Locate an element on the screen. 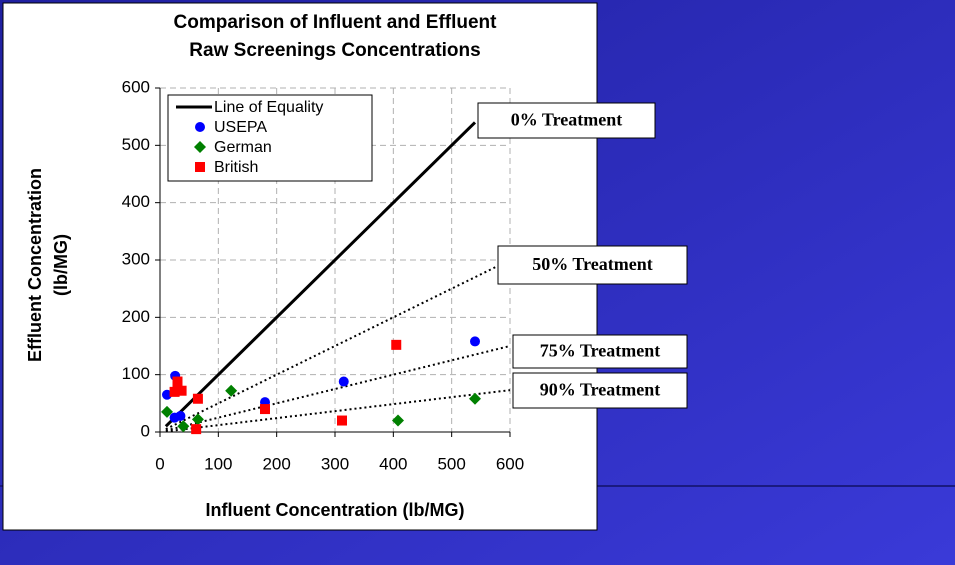 This screenshot has height=565, width=955. y-tick-label: 400 is located at coordinates (136, 201).